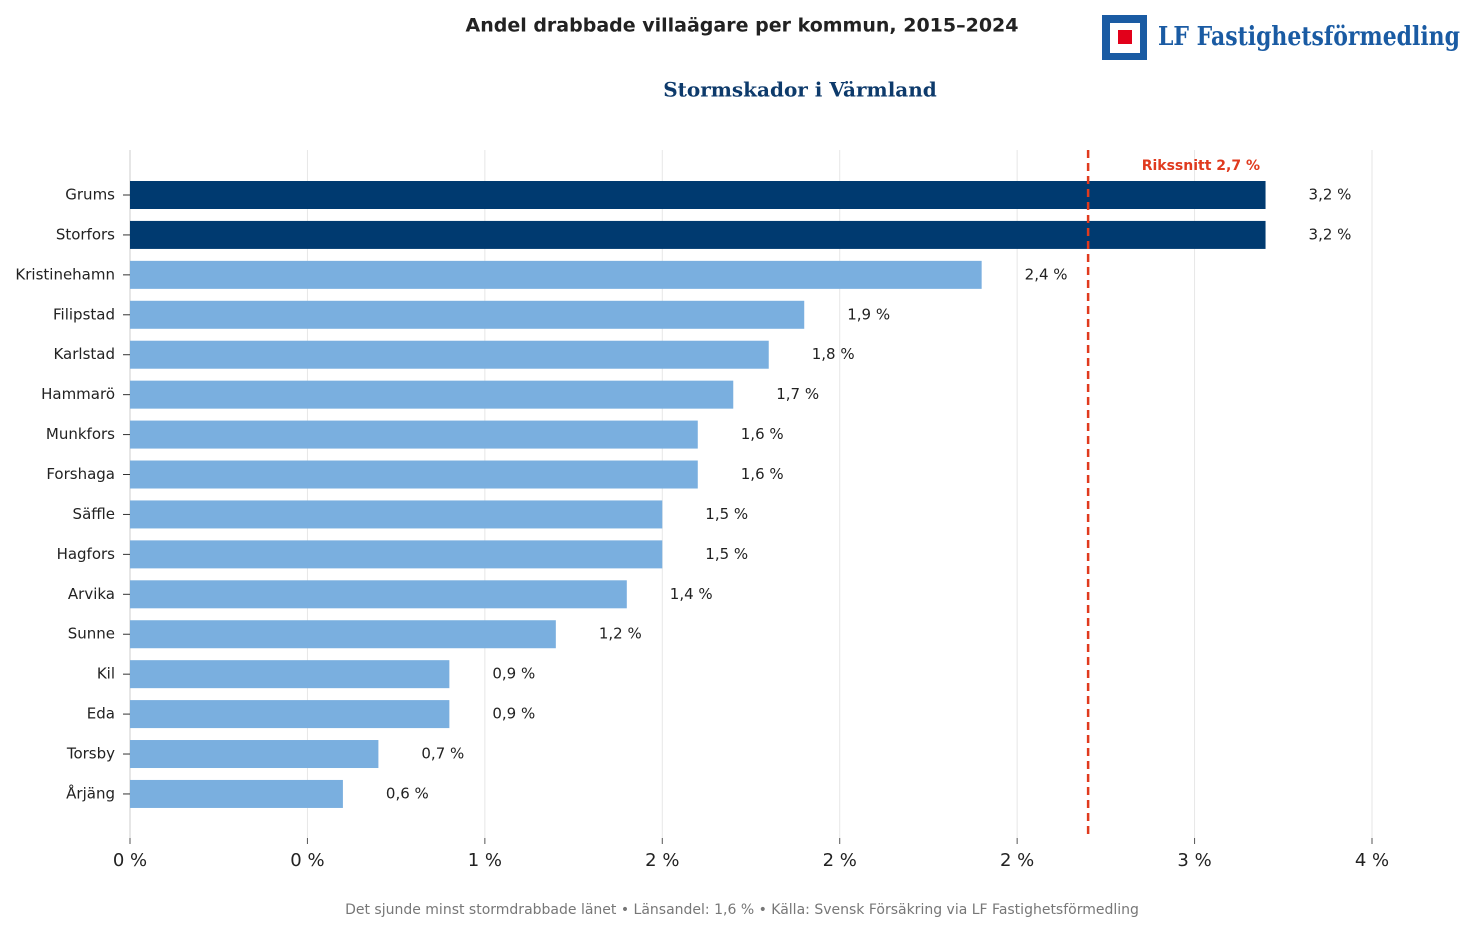 The width and height of the screenshot is (1484, 934). Describe the element at coordinates (90, 754) in the screenshot. I see `y-tick-label: Torsby` at that location.